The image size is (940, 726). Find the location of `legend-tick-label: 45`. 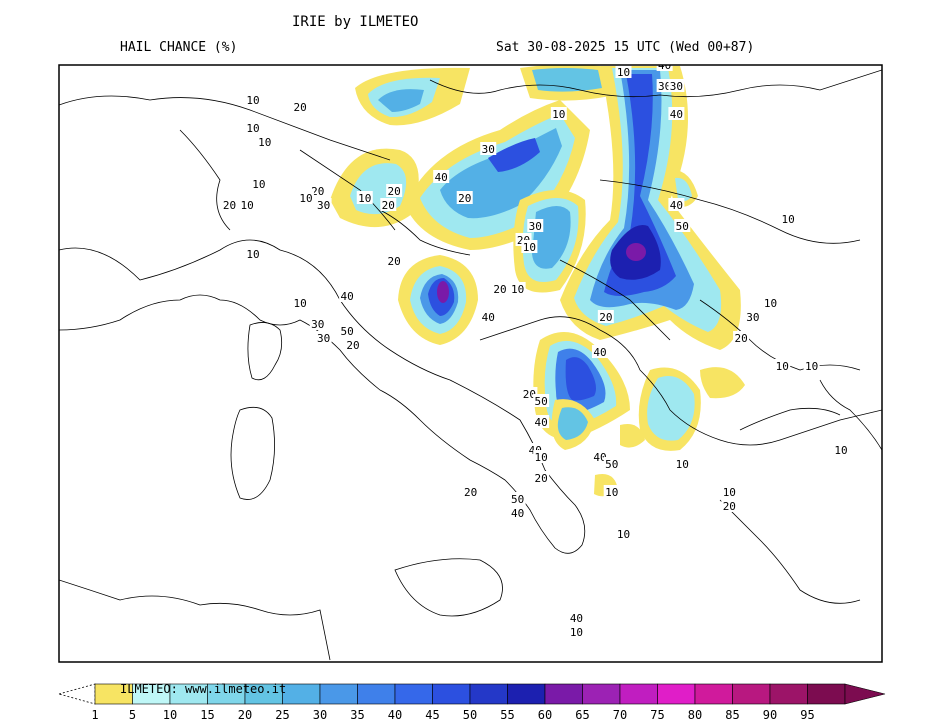

legend-tick-label: 45 is located at coordinates (432, 715).